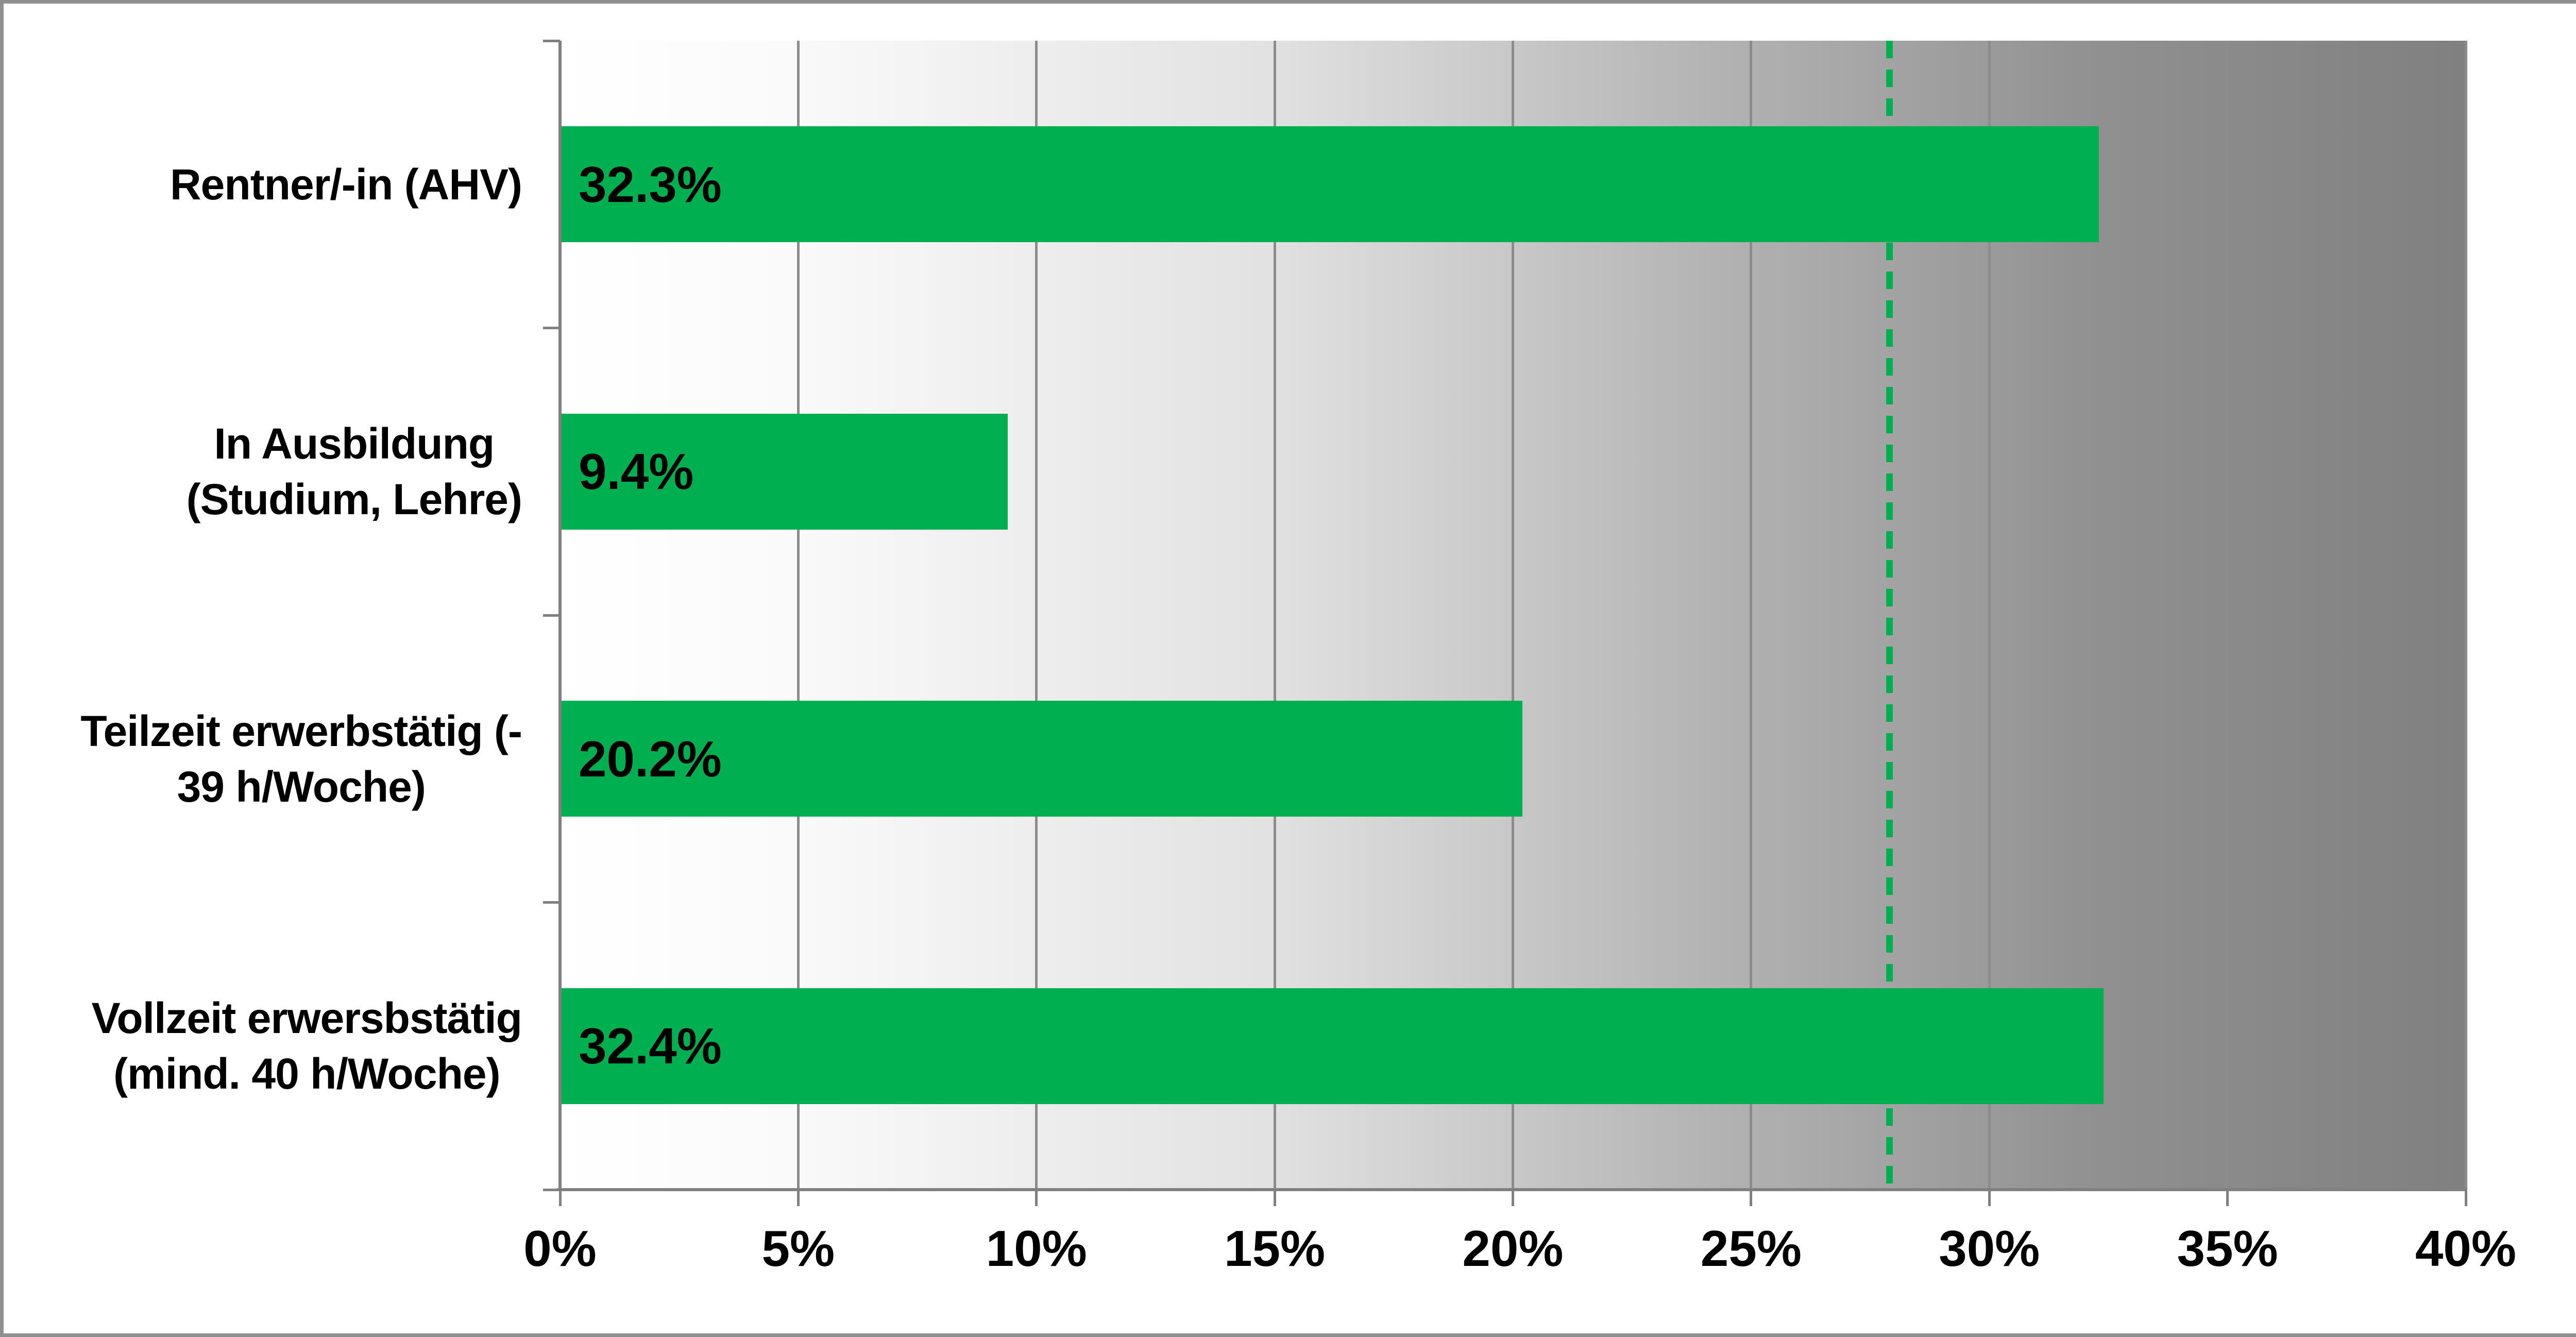 The image size is (2576, 1337). What do you see at coordinates (2466, 1248) in the screenshot?
I see `x-tick-label: 40%` at bounding box center [2466, 1248].